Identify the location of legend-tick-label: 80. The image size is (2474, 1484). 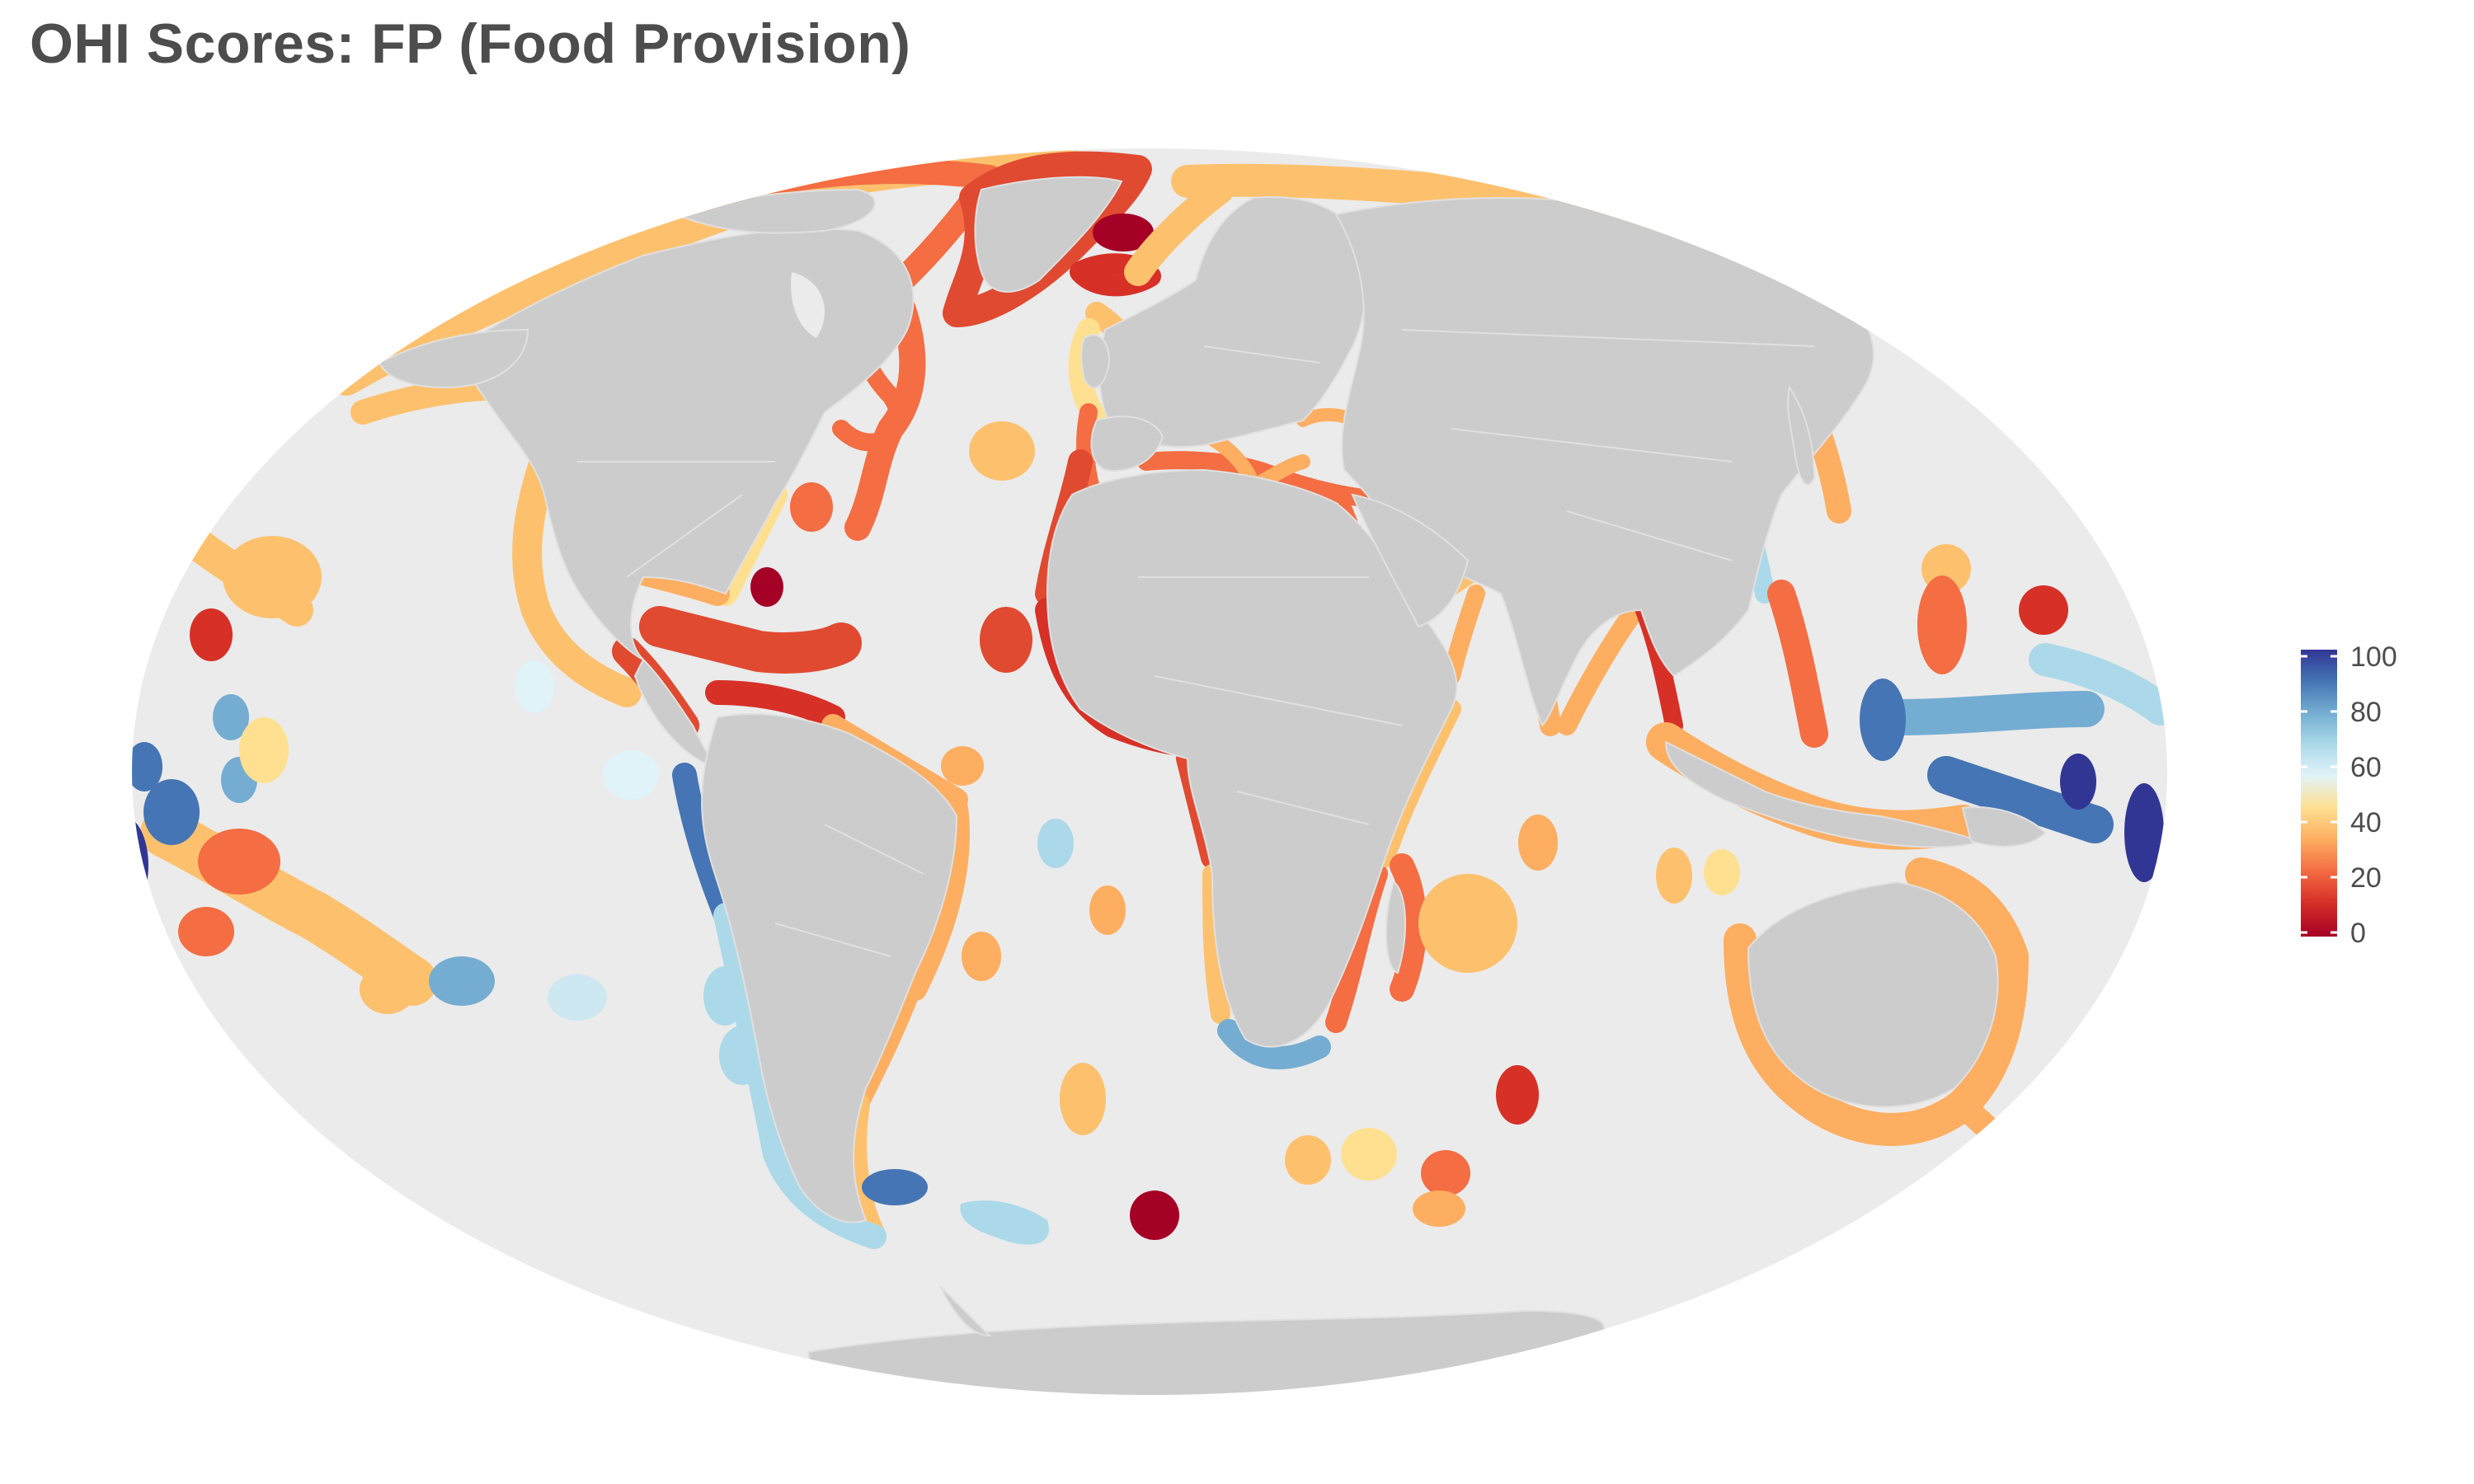
(2366, 712).